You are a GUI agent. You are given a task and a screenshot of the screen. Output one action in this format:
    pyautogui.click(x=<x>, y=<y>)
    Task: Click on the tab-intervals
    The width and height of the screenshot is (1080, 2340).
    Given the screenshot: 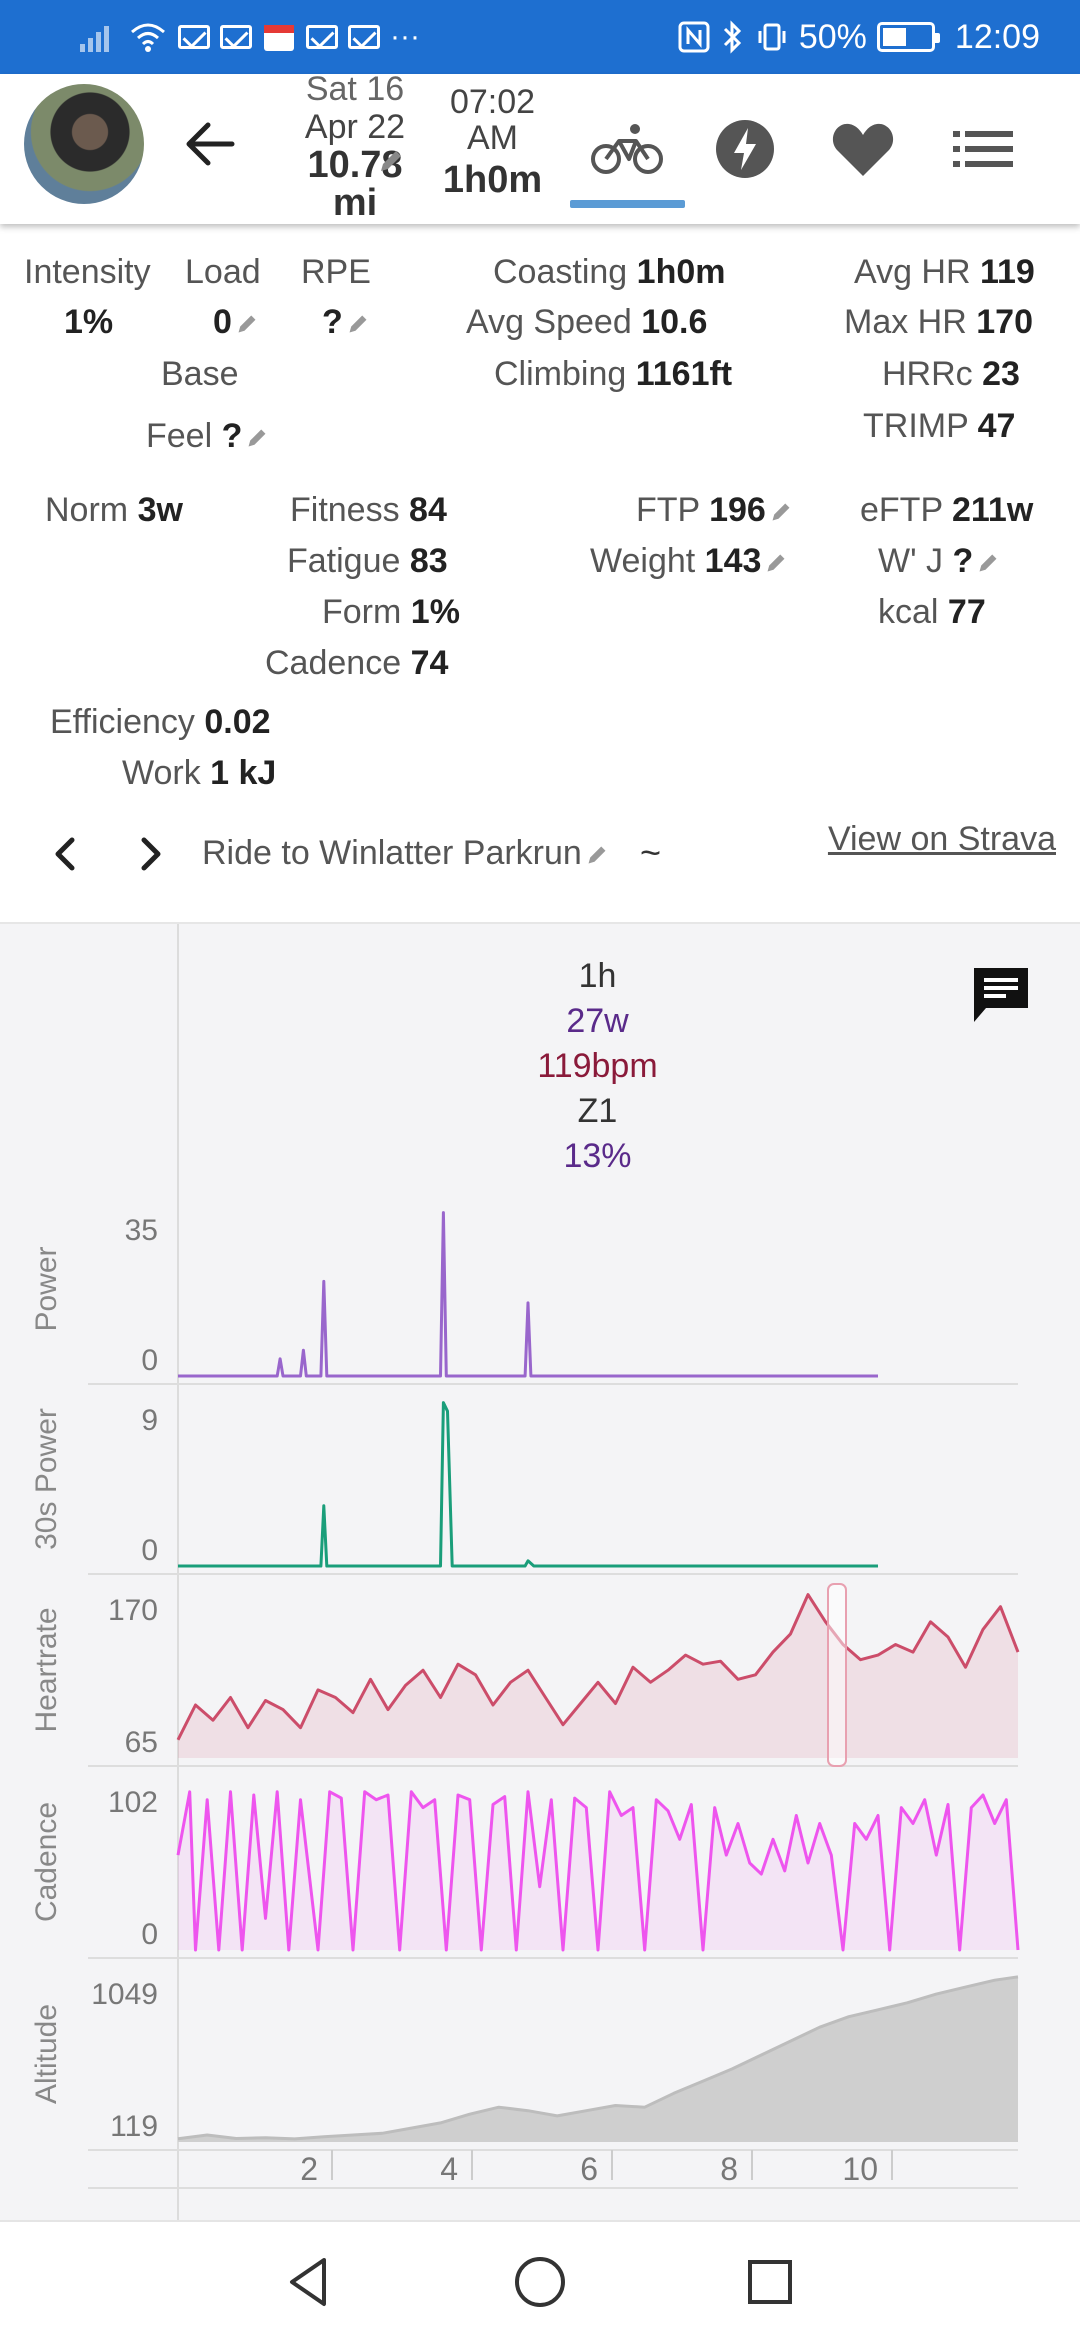 What is the action you would take?
    pyautogui.click(x=983, y=149)
    